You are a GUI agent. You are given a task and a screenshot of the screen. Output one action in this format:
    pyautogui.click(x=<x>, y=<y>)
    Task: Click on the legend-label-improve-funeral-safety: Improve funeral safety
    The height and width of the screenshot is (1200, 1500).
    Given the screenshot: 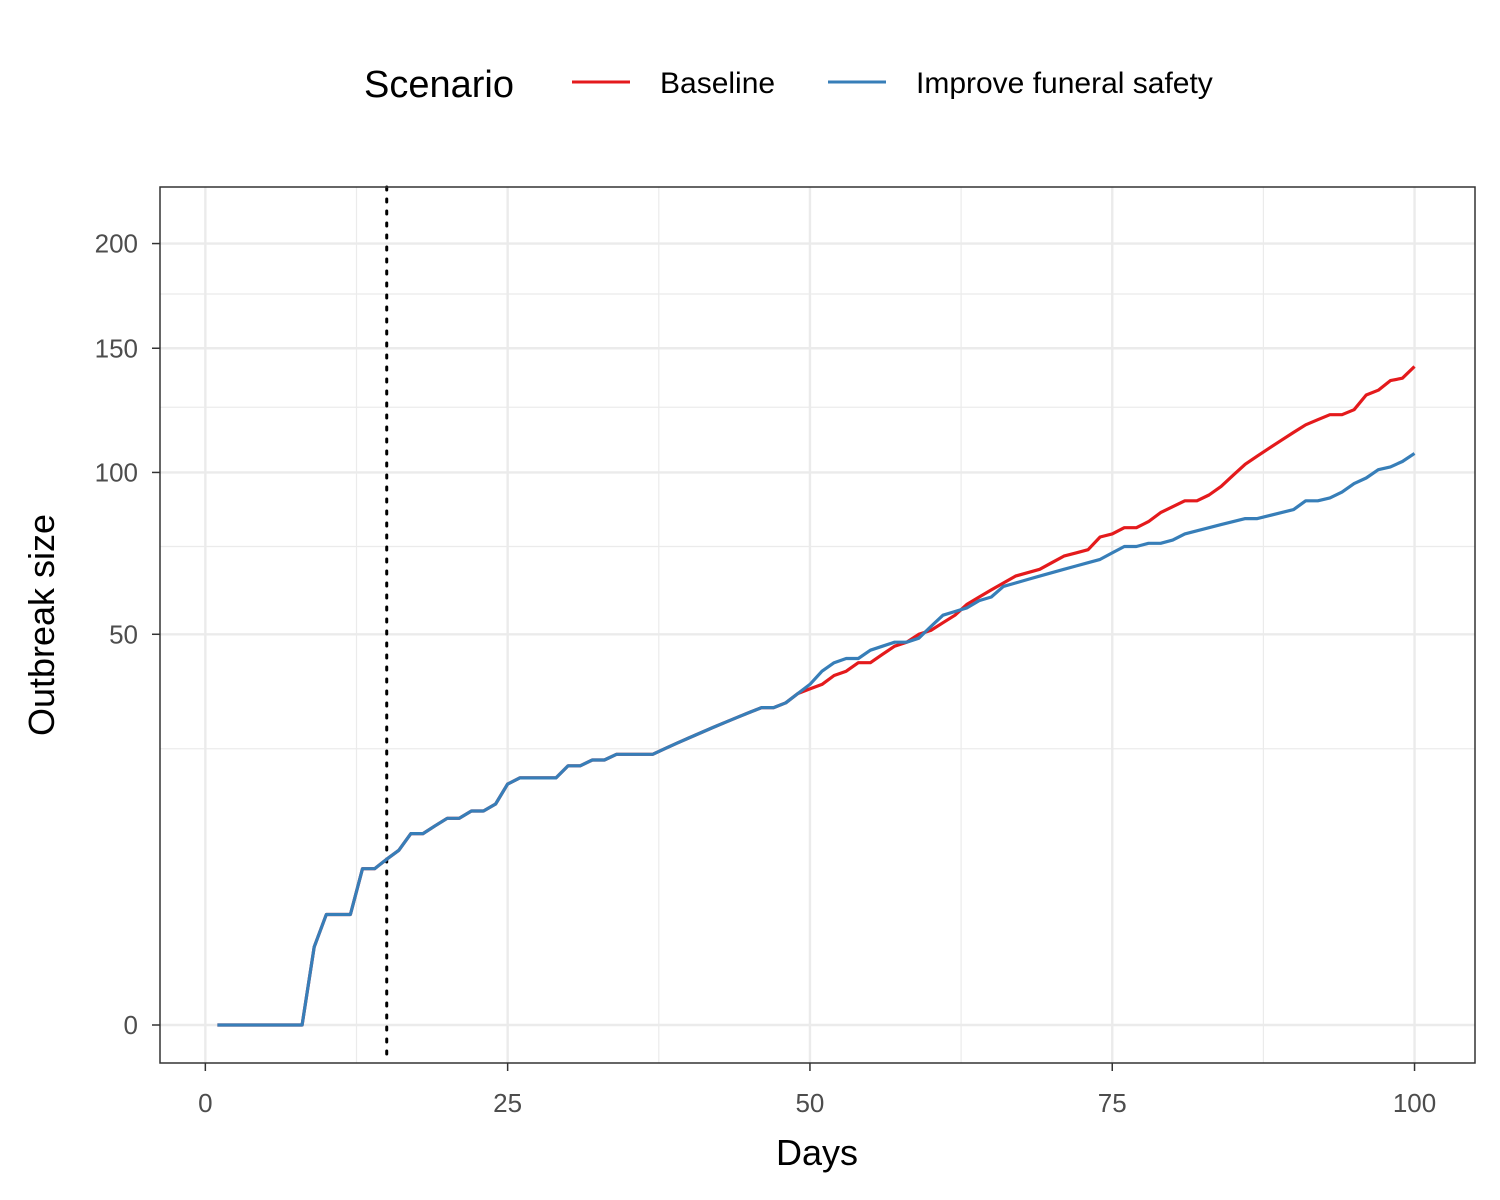 What is the action you would take?
    pyautogui.click(x=1064, y=83)
    